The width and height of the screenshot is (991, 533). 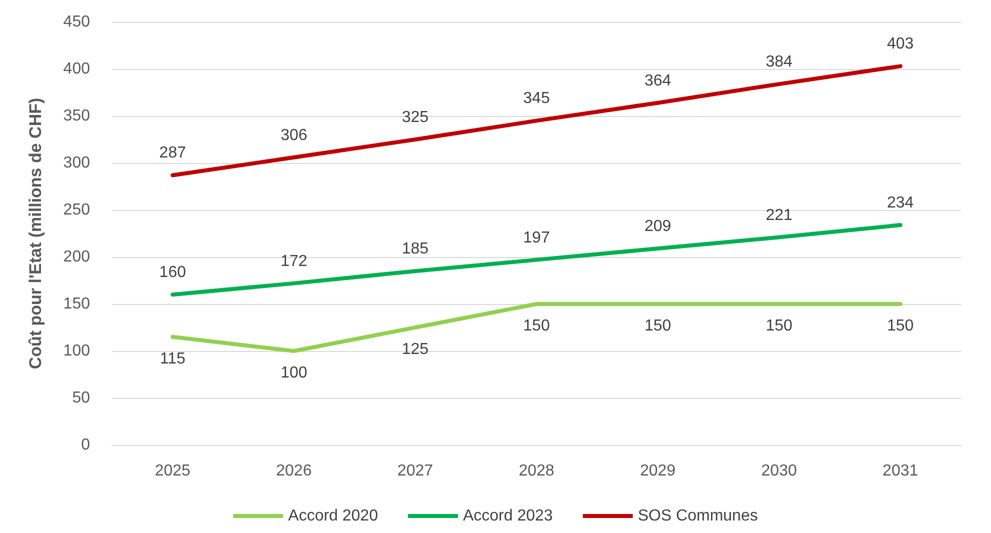 What do you see at coordinates (779, 62) in the screenshot?
I see `data-label: 384` at bounding box center [779, 62].